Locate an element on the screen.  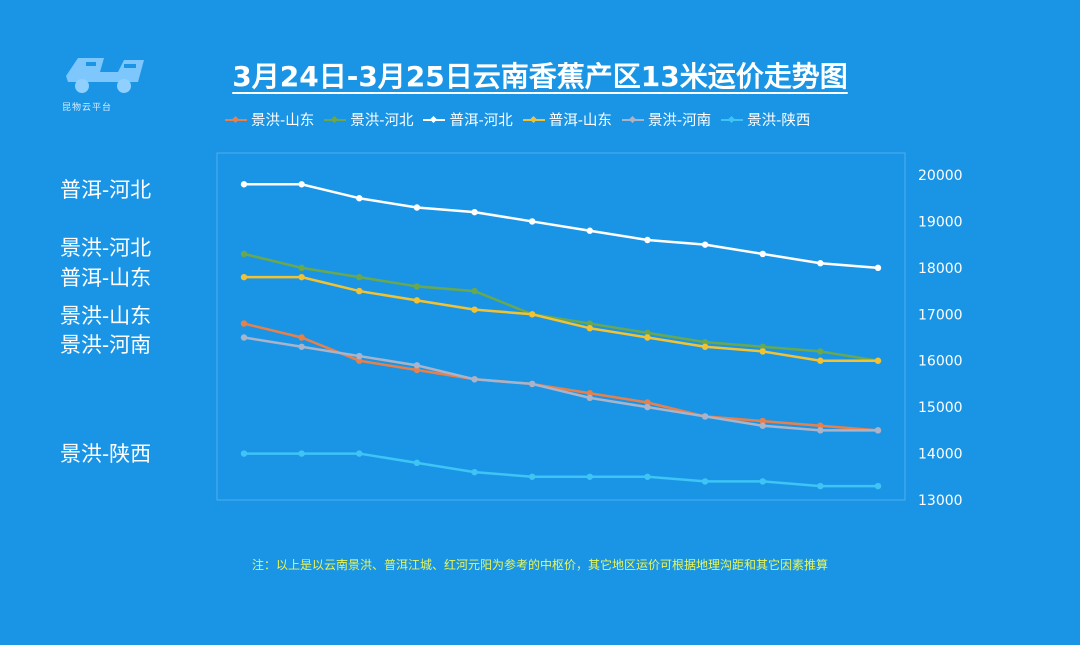
legend-item: 普洱-山东 is located at coordinates (567, 119).